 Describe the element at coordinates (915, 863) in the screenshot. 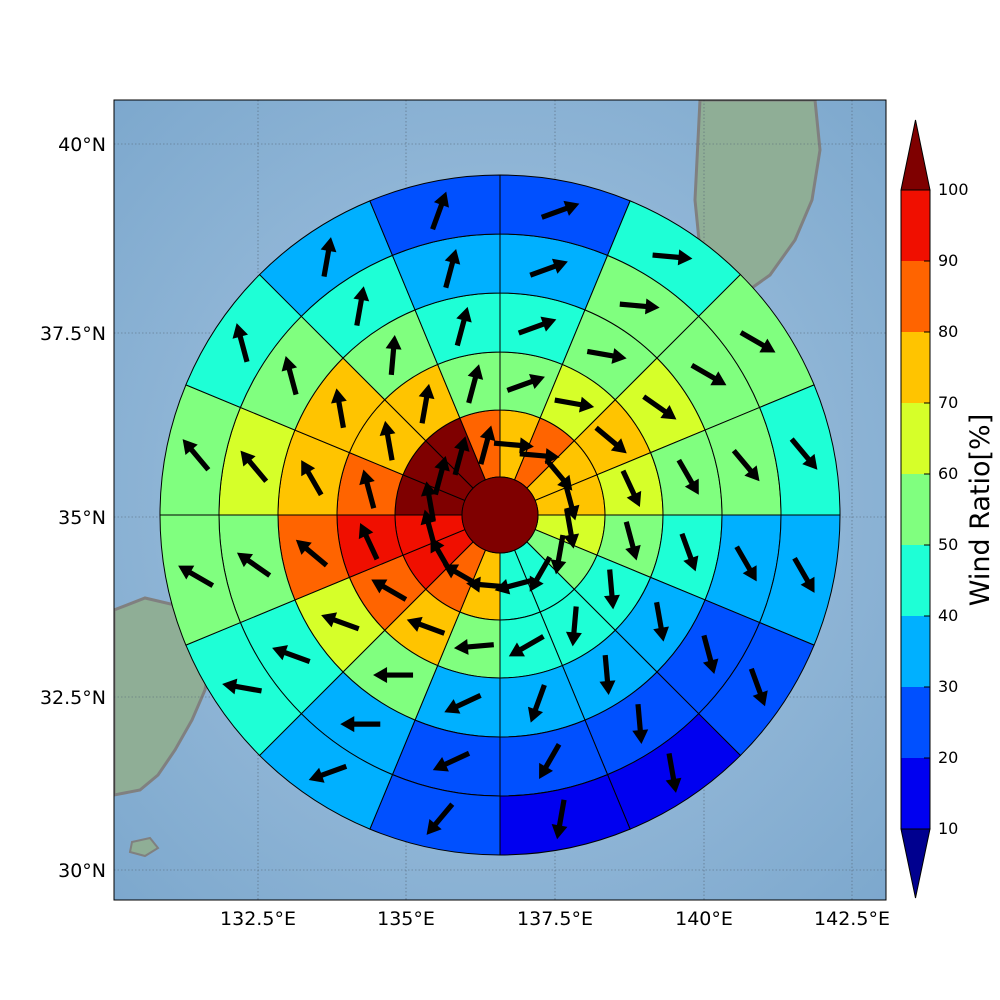

I see `colorbar-extend-min` at that location.